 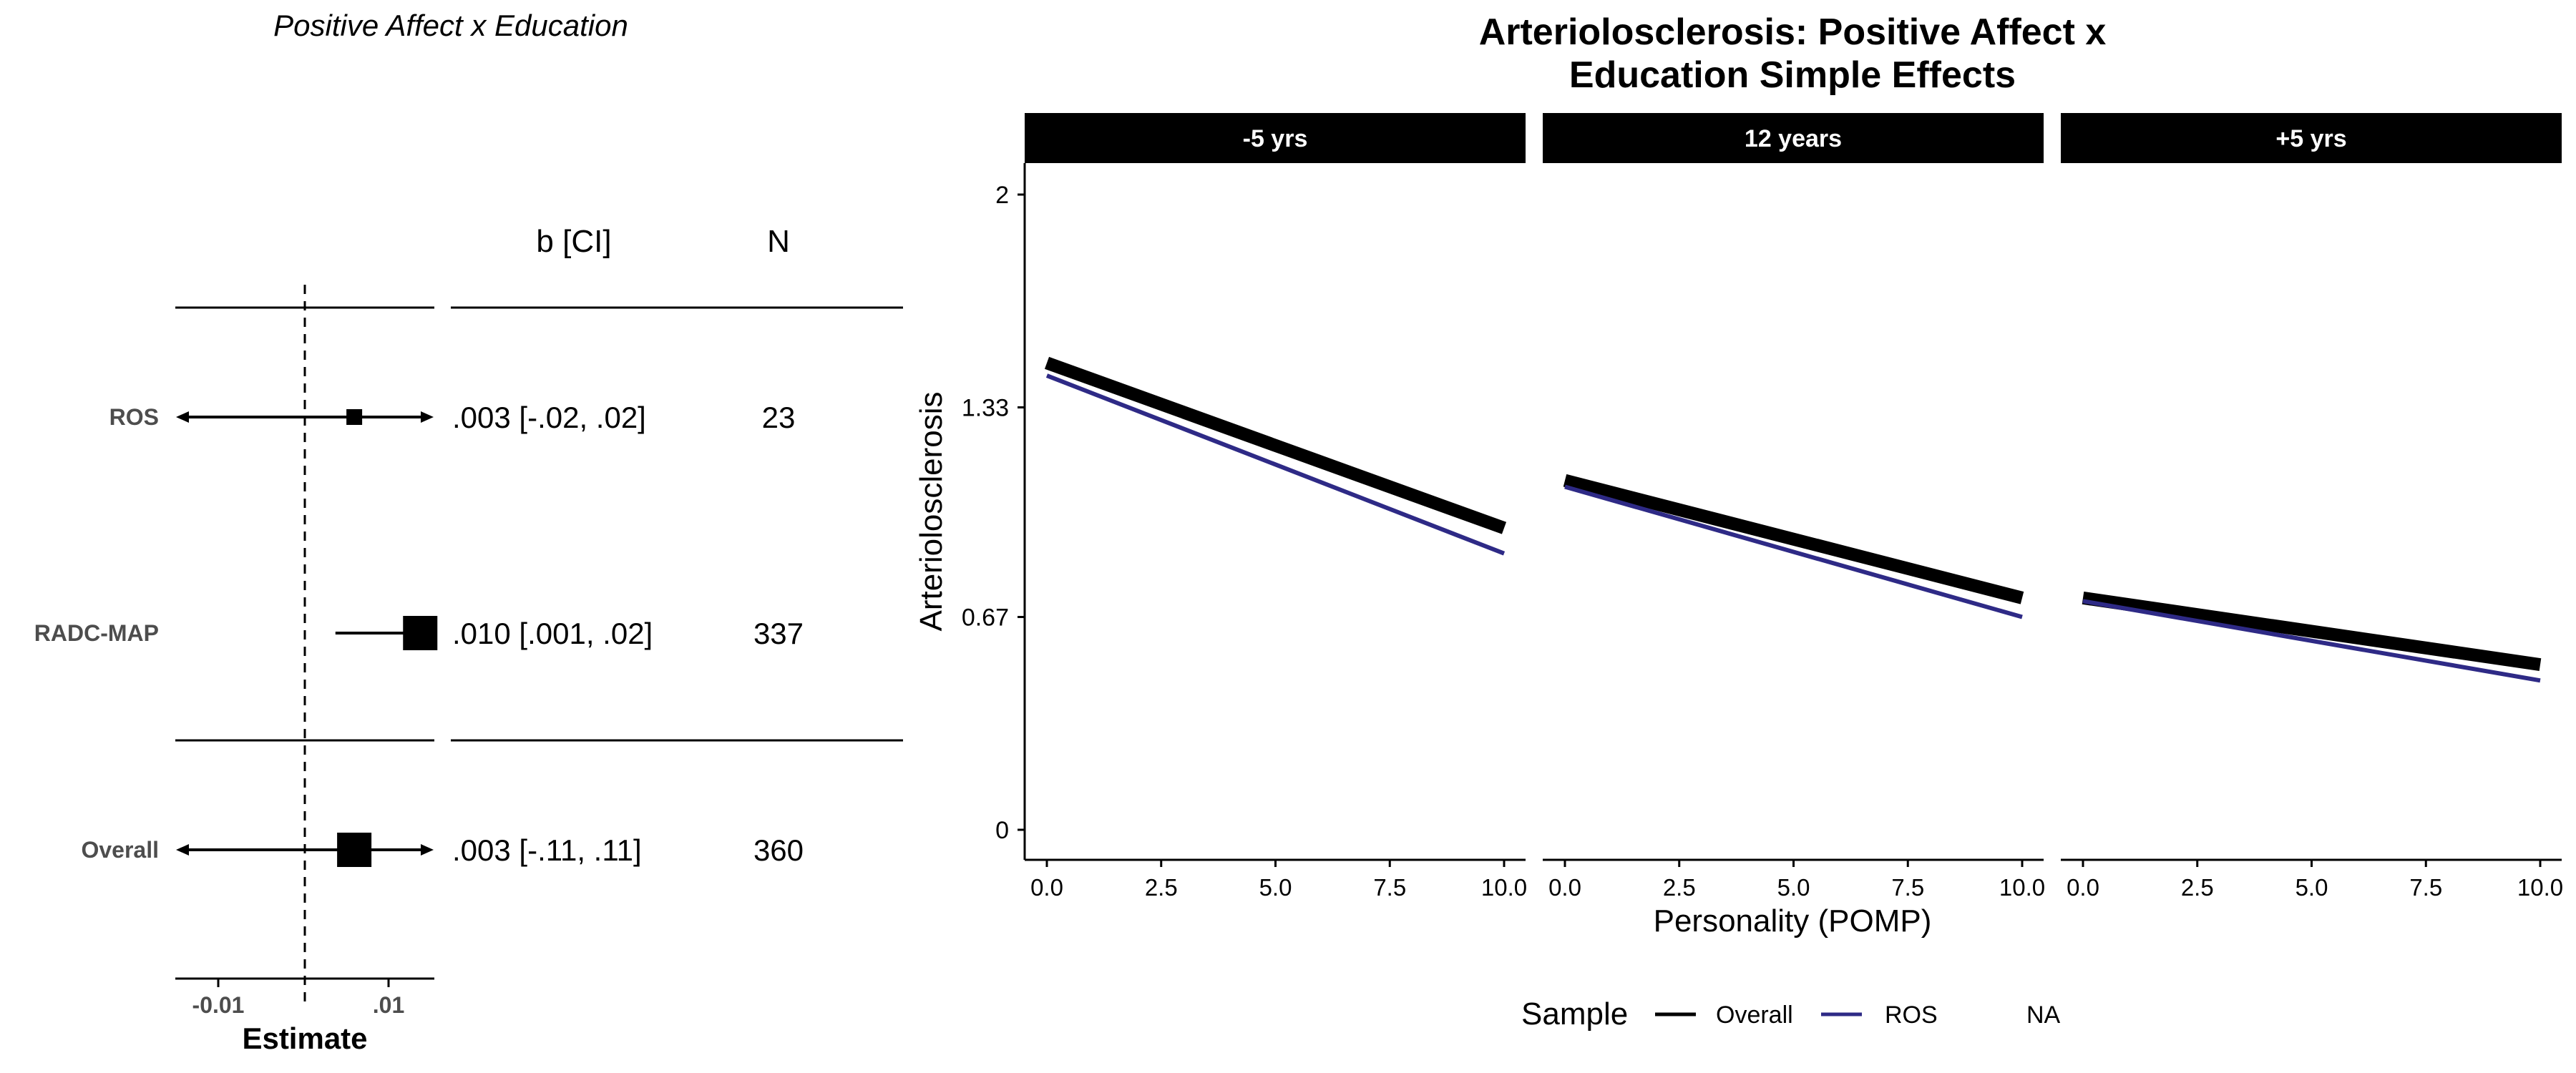 I want to click on column-header-n: N, so click(x=778, y=241).